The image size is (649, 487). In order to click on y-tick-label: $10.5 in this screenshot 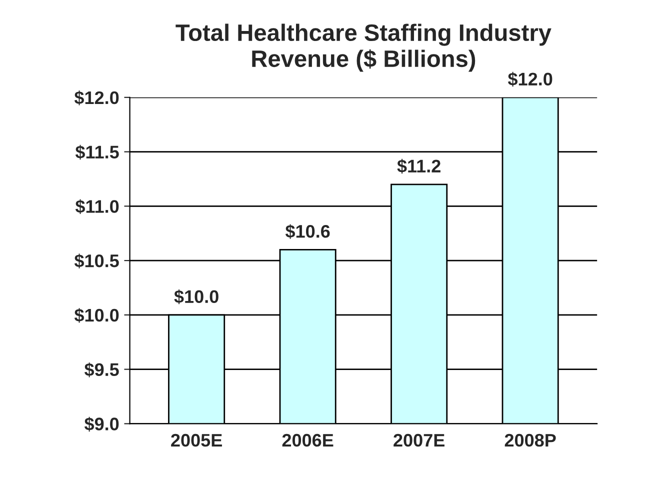, I will do `click(96, 261)`.